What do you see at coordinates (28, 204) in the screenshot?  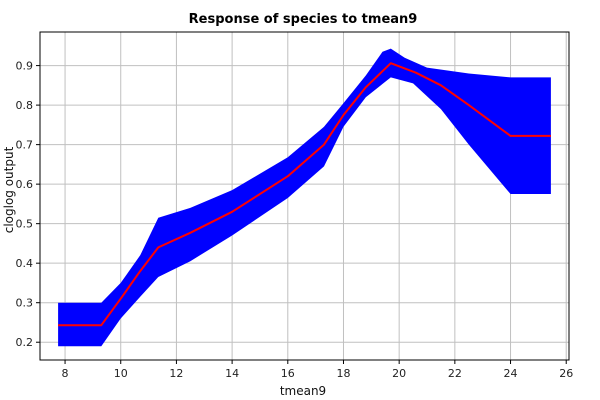 I see `y-axis: 0.2 0.3 0.4 0.5 0.6 0.7 0.8 0.9` at bounding box center [28, 204].